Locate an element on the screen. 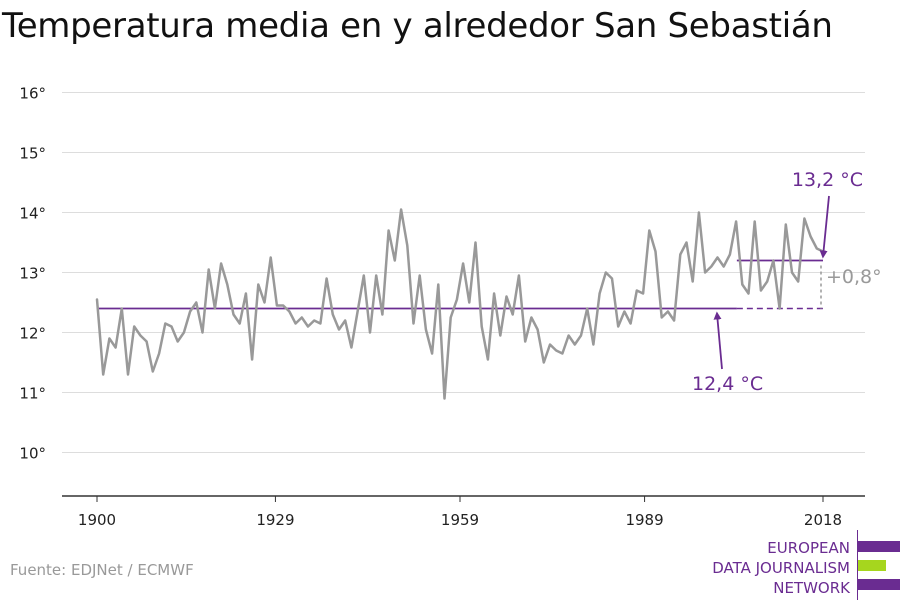 This screenshot has height=600, width=900. y-tick-labels: 10° 11° 12° 13° 14° 15° 16° is located at coordinates (32, 274).